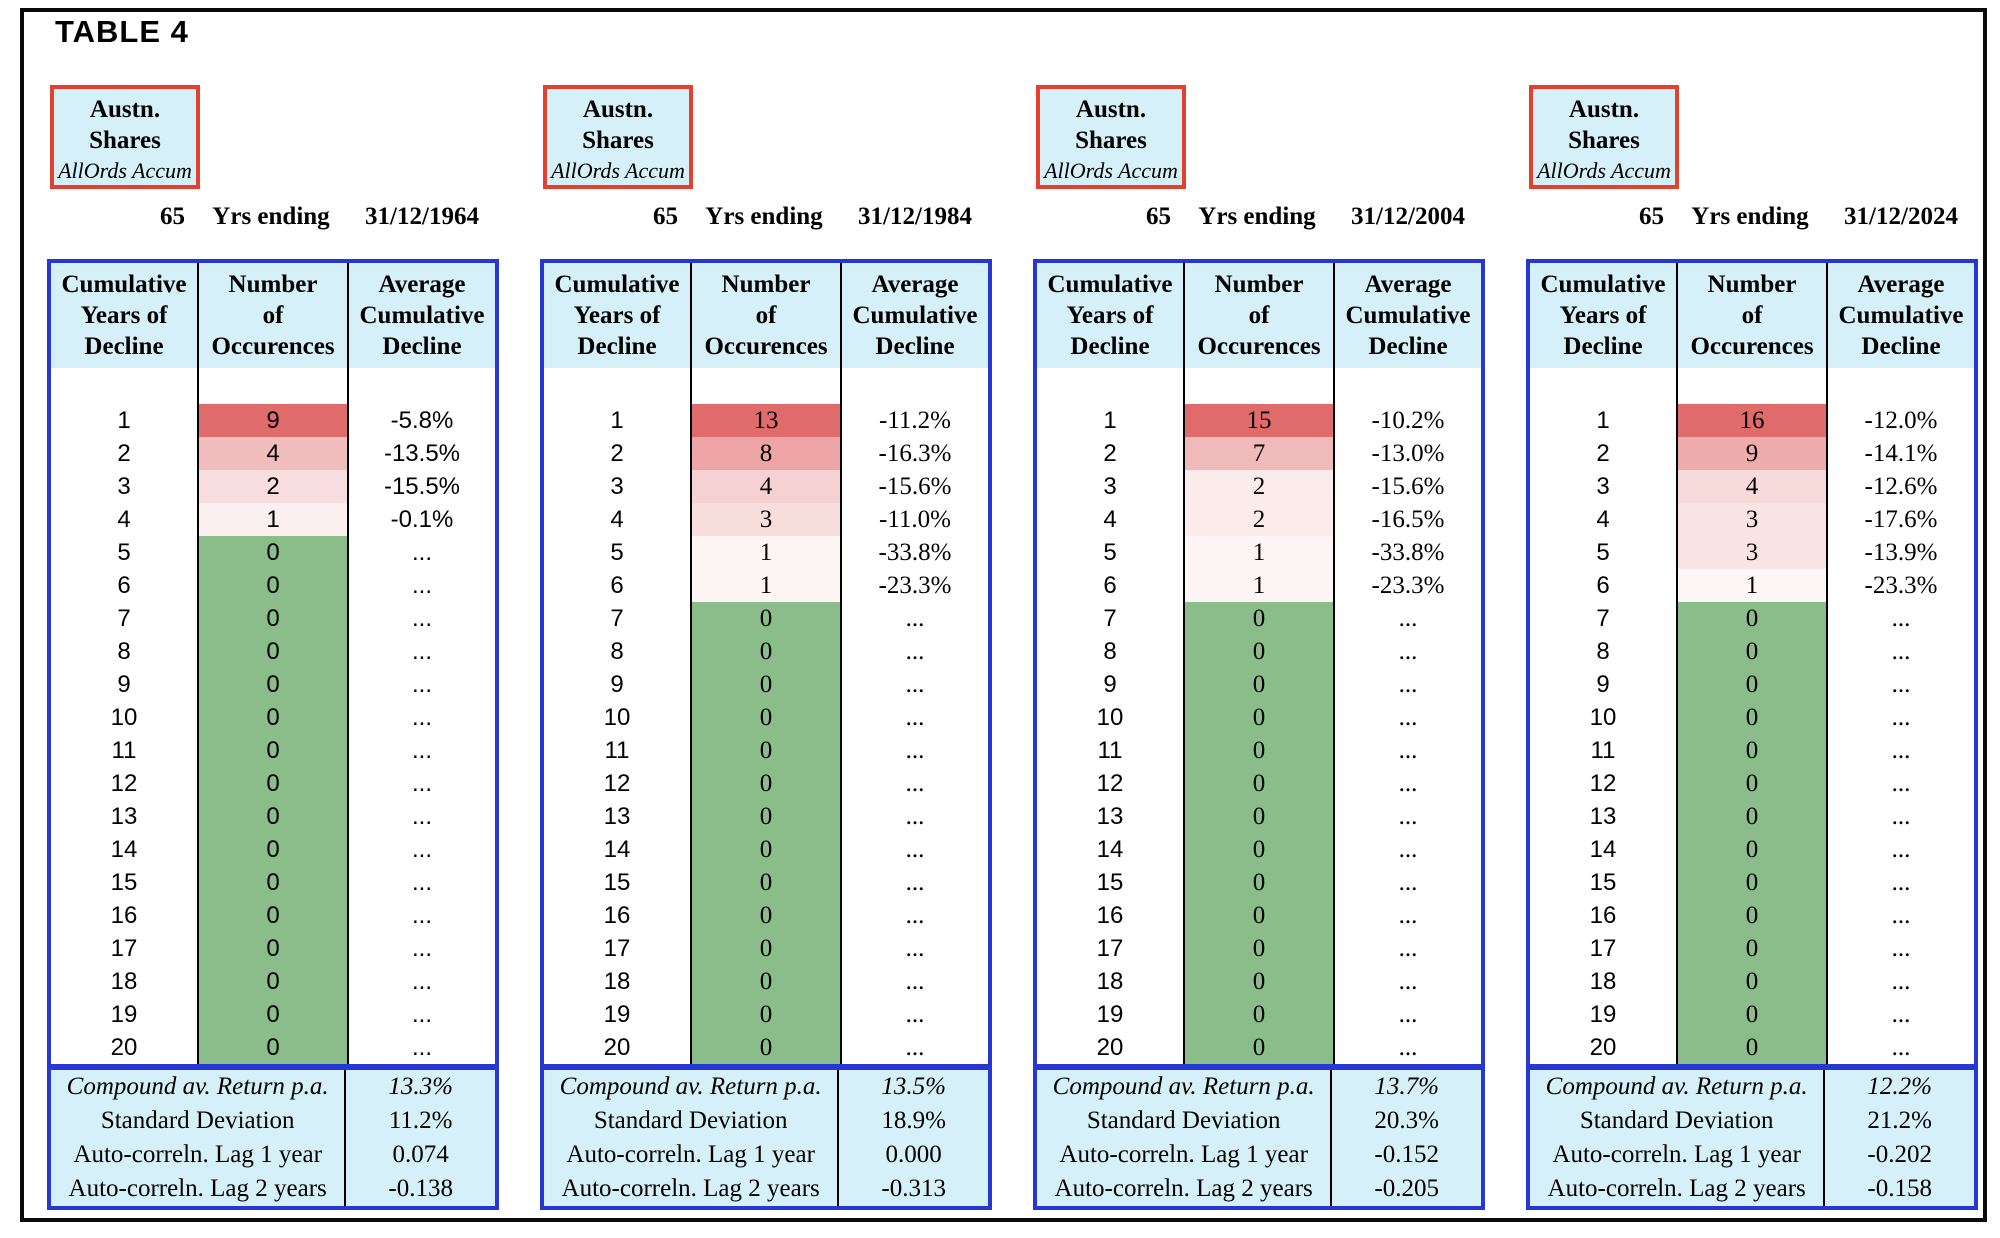  What do you see at coordinates (1259, 284) in the screenshot?
I see `column-header-line: Number` at bounding box center [1259, 284].